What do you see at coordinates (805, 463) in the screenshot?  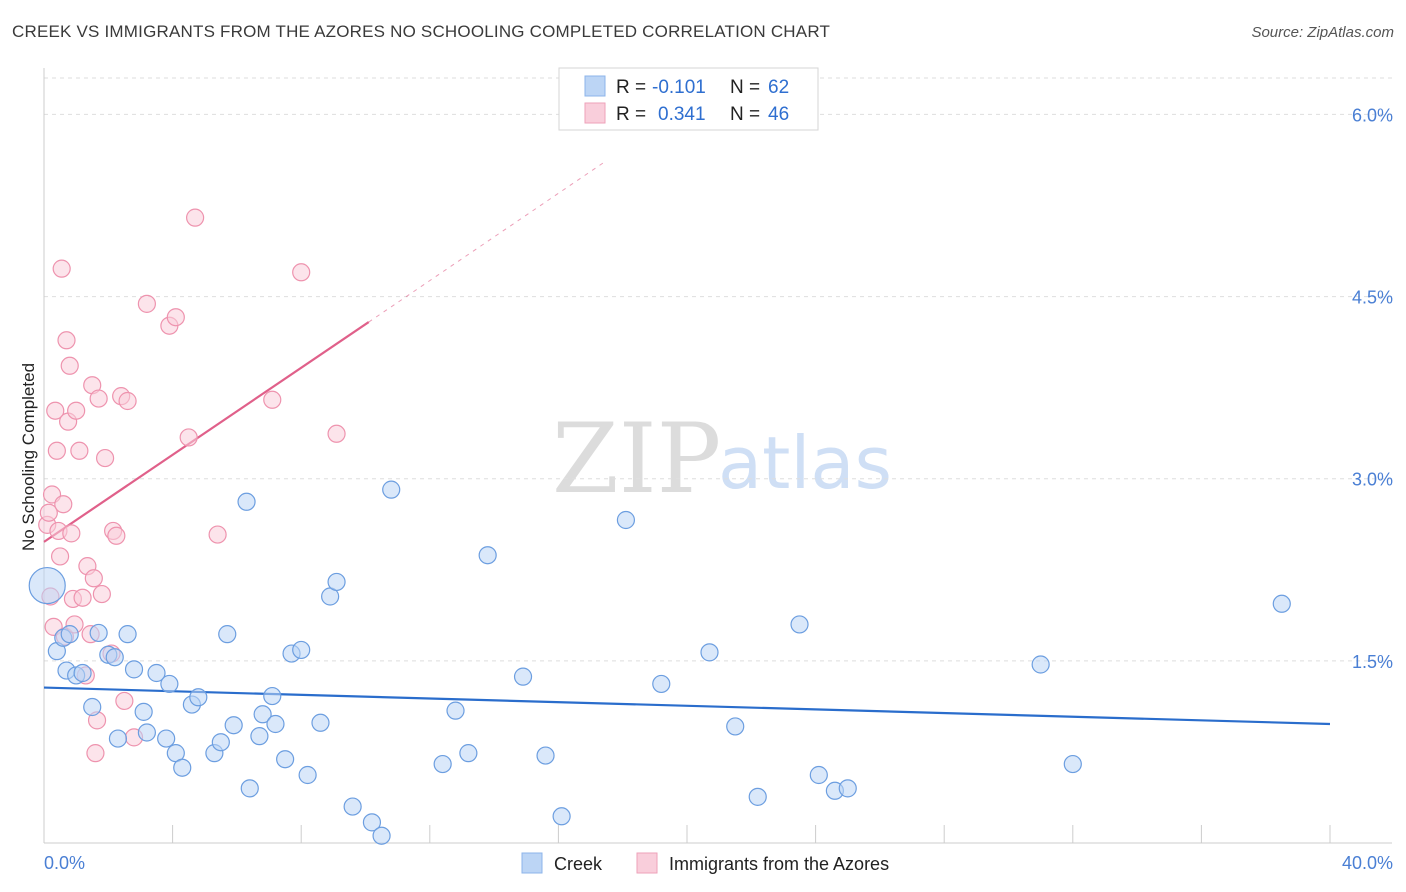 I see `watermark-atlas: atlas` at bounding box center [805, 463].